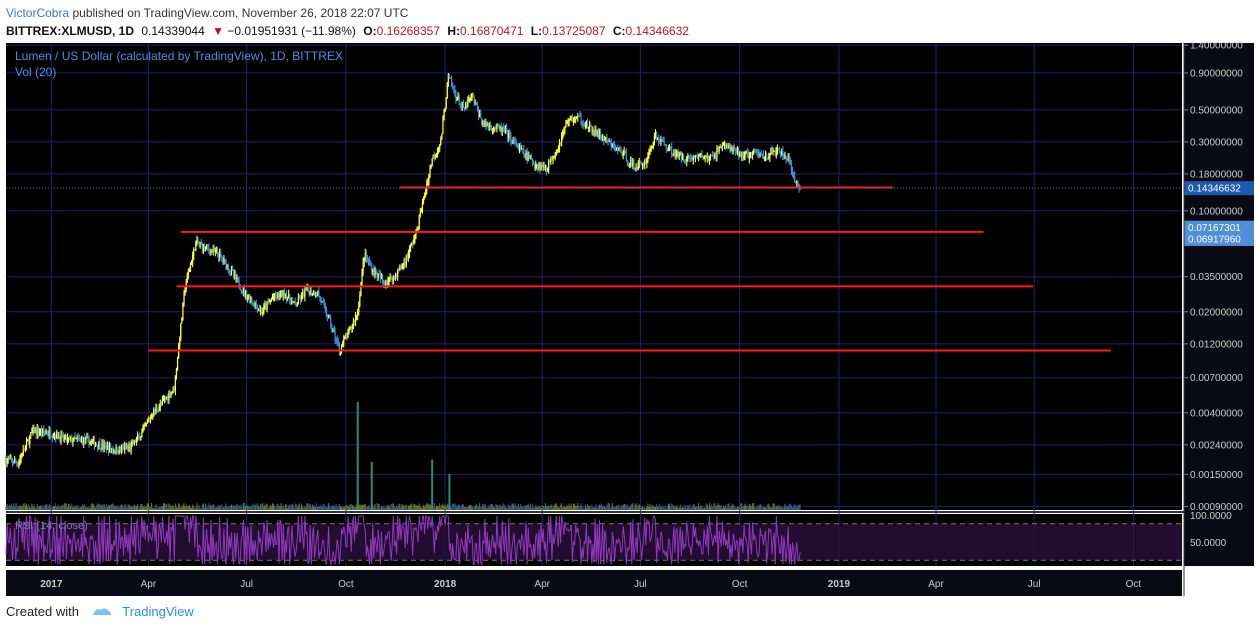 This screenshot has height=632, width=1260. What do you see at coordinates (158, 611) in the screenshot?
I see `tradingview-link: TradingView` at bounding box center [158, 611].